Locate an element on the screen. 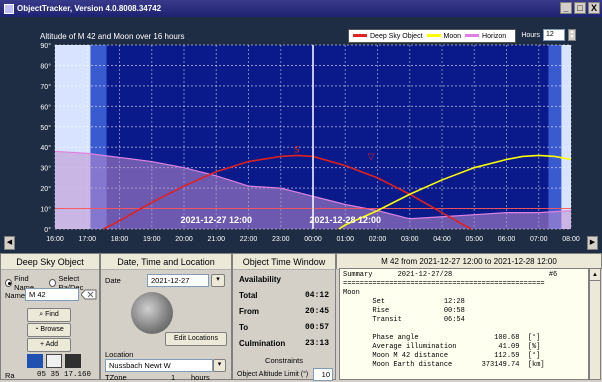  edit-locations-button: Edit Locations is located at coordinates (196, 339).